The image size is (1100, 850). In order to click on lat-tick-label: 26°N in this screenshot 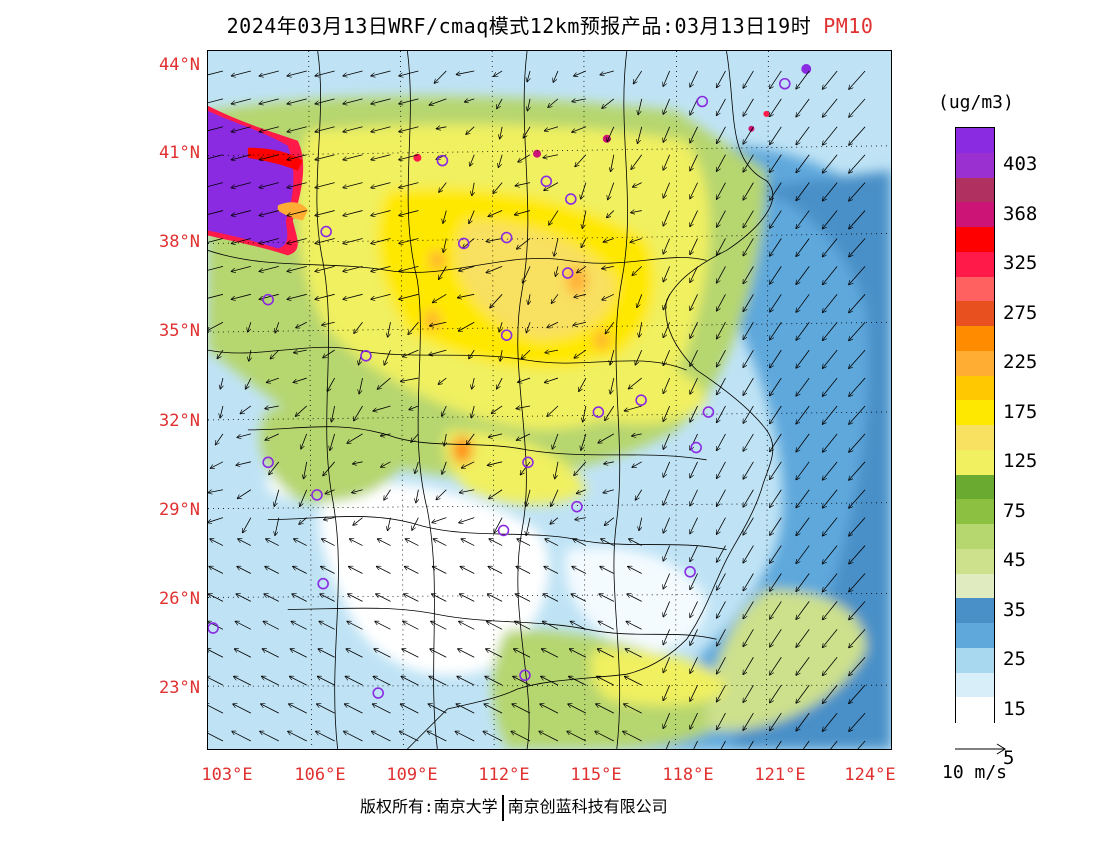, I will do `click(179, 599)`.